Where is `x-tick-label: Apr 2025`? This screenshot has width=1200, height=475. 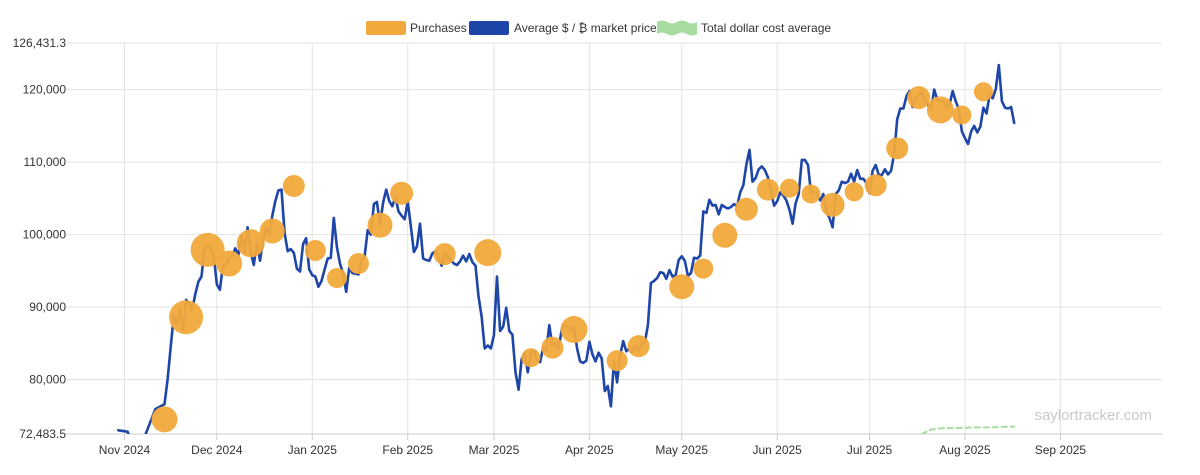 x-tick-label: Apr 2025 is located at coordinates (589, 450).